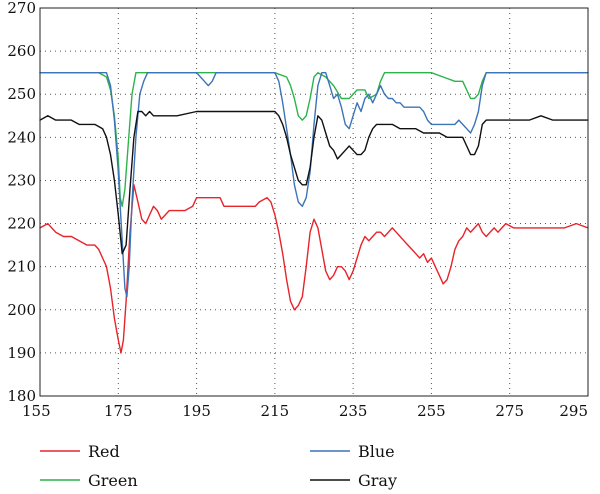 The height and width of the screenshot is (494, 600). What do you see at coordinates (21, 94) in the screenshot?
I see `y-tick-label: 250` at bounding box center [21, 94].